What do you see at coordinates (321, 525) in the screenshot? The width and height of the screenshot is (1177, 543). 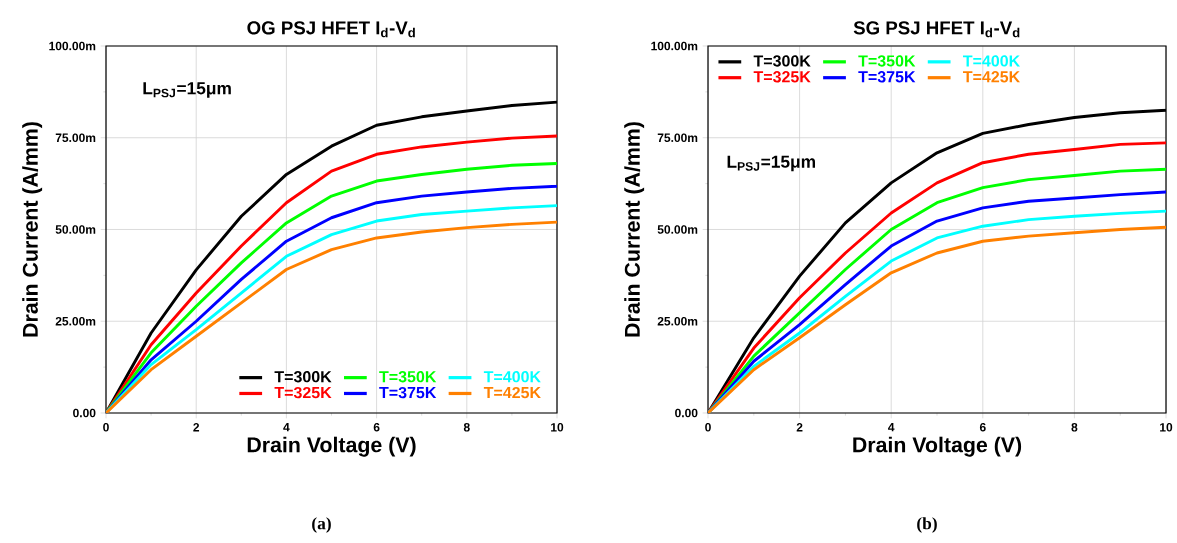 I see `text: (a)` at bounding box center [321, 525].